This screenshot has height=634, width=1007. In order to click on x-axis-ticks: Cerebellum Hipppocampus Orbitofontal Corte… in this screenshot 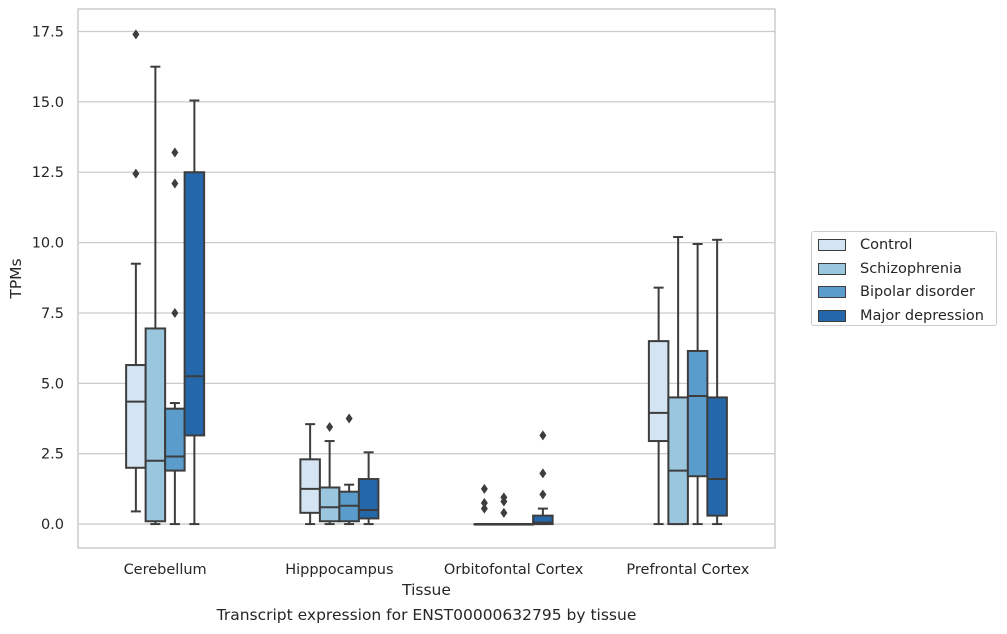, I will do `click(437, 570)`.